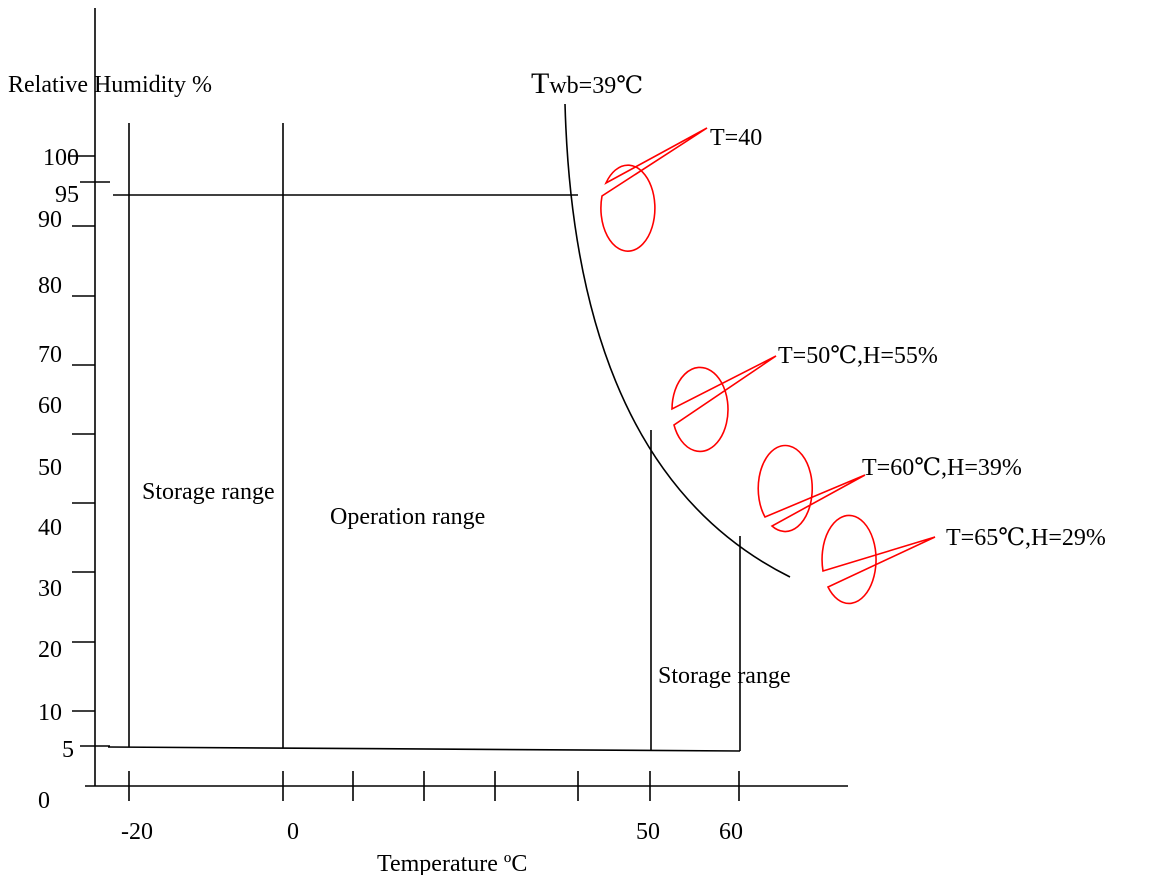 The width and height of the screenshot is (1160, 875). I want to click on x-tick-labels: -20 0 50 60, so click(432, 832).